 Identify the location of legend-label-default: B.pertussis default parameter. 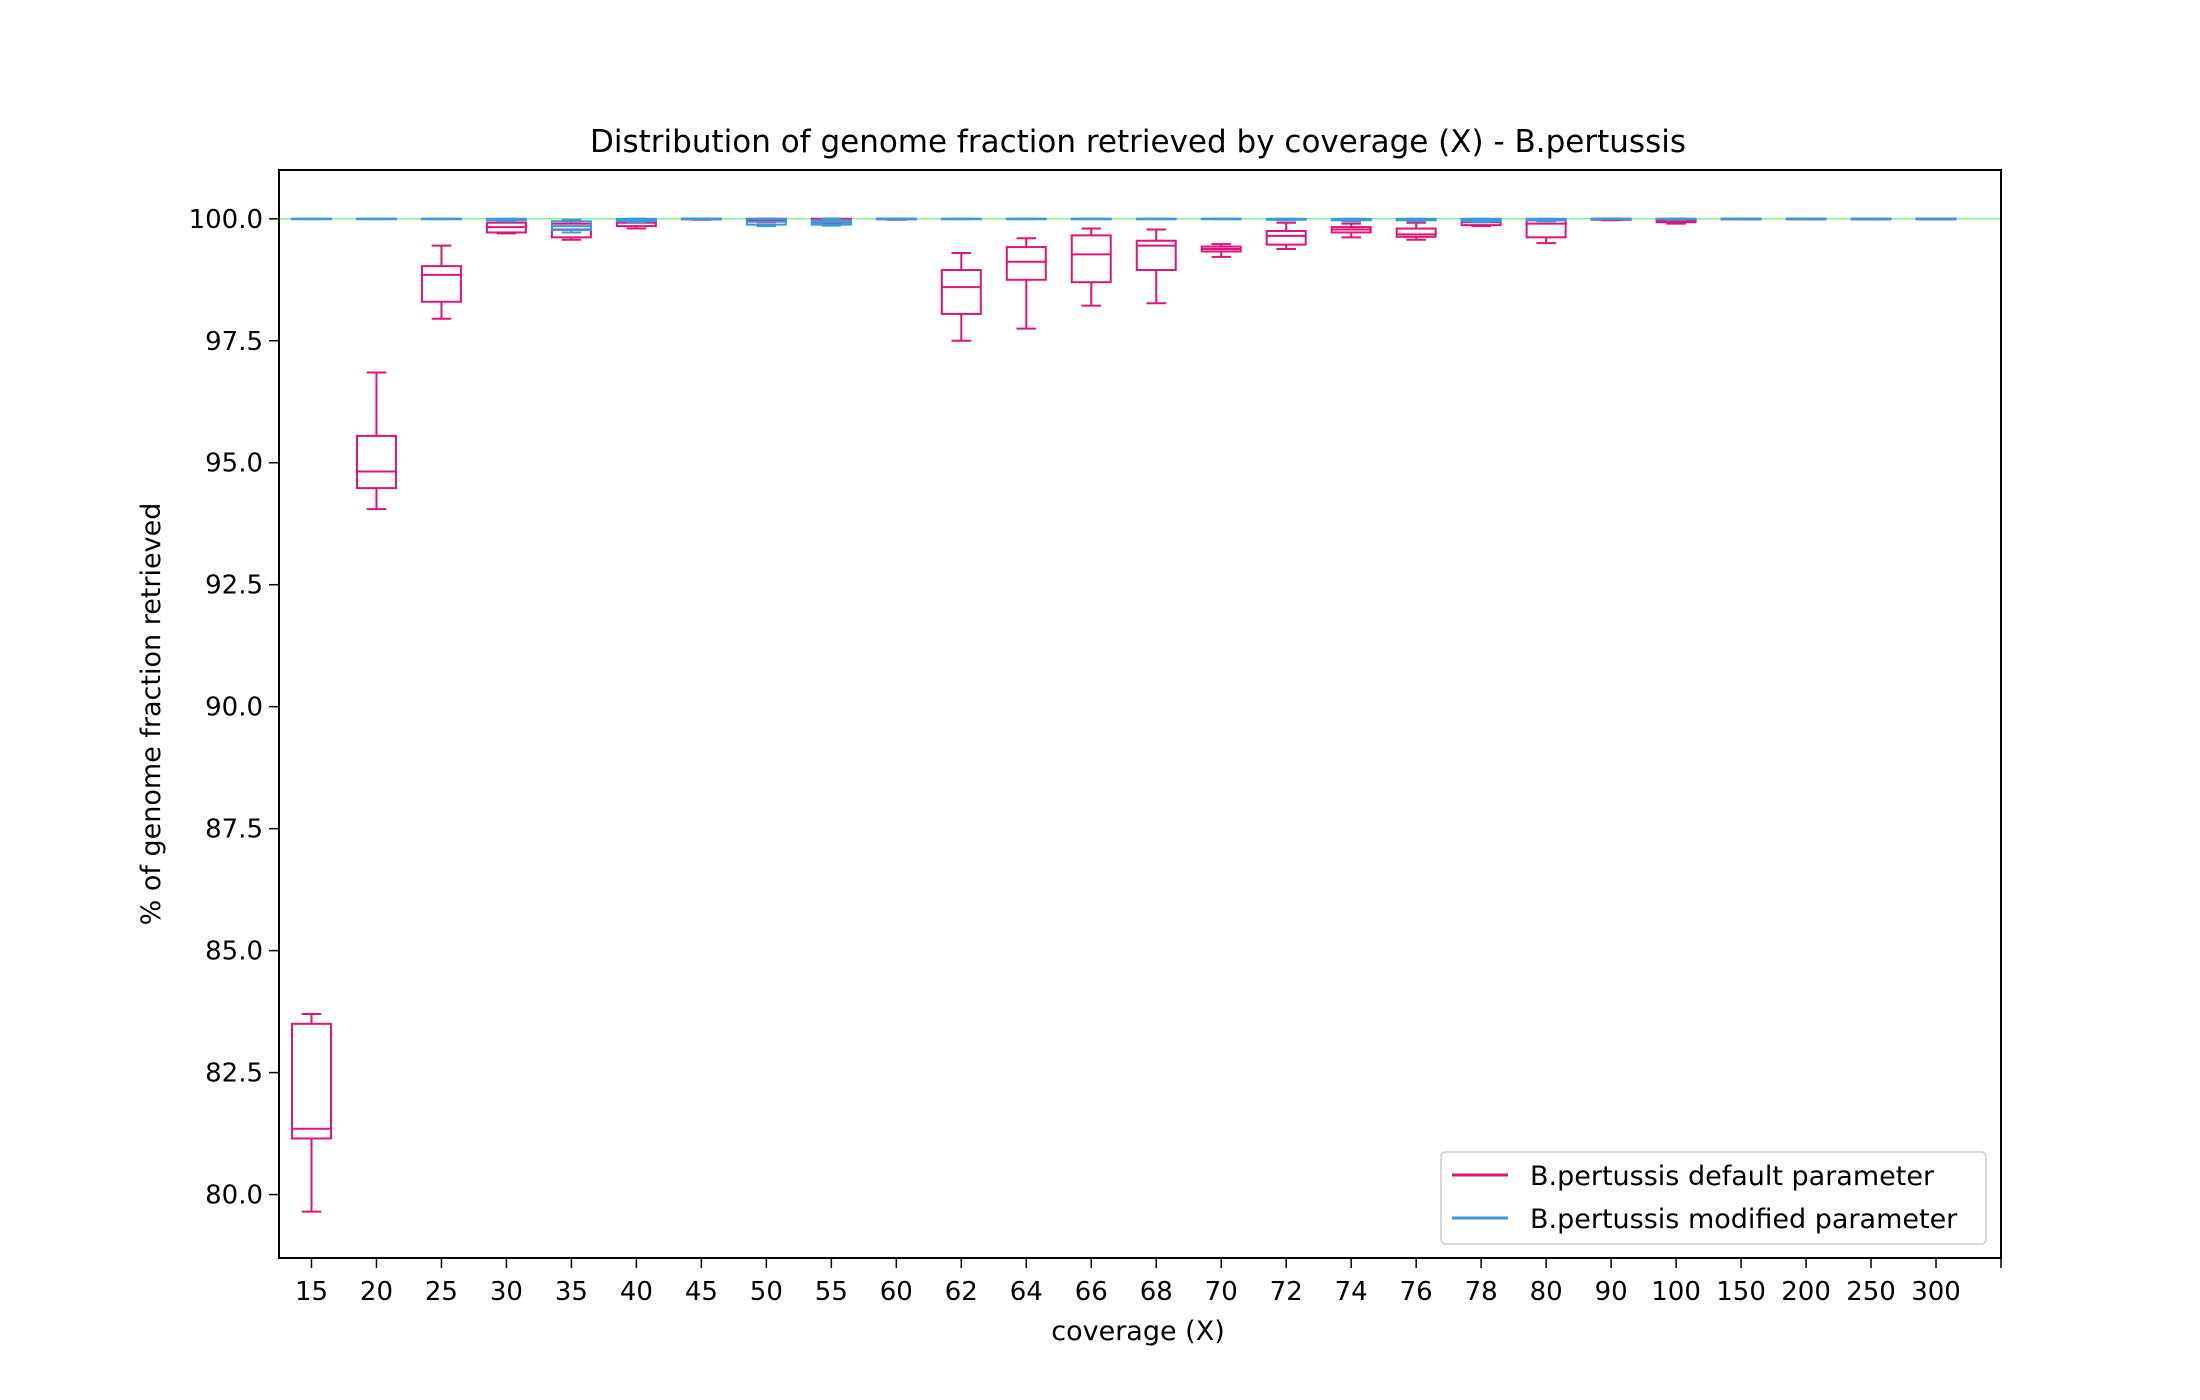
(1732, 1176).